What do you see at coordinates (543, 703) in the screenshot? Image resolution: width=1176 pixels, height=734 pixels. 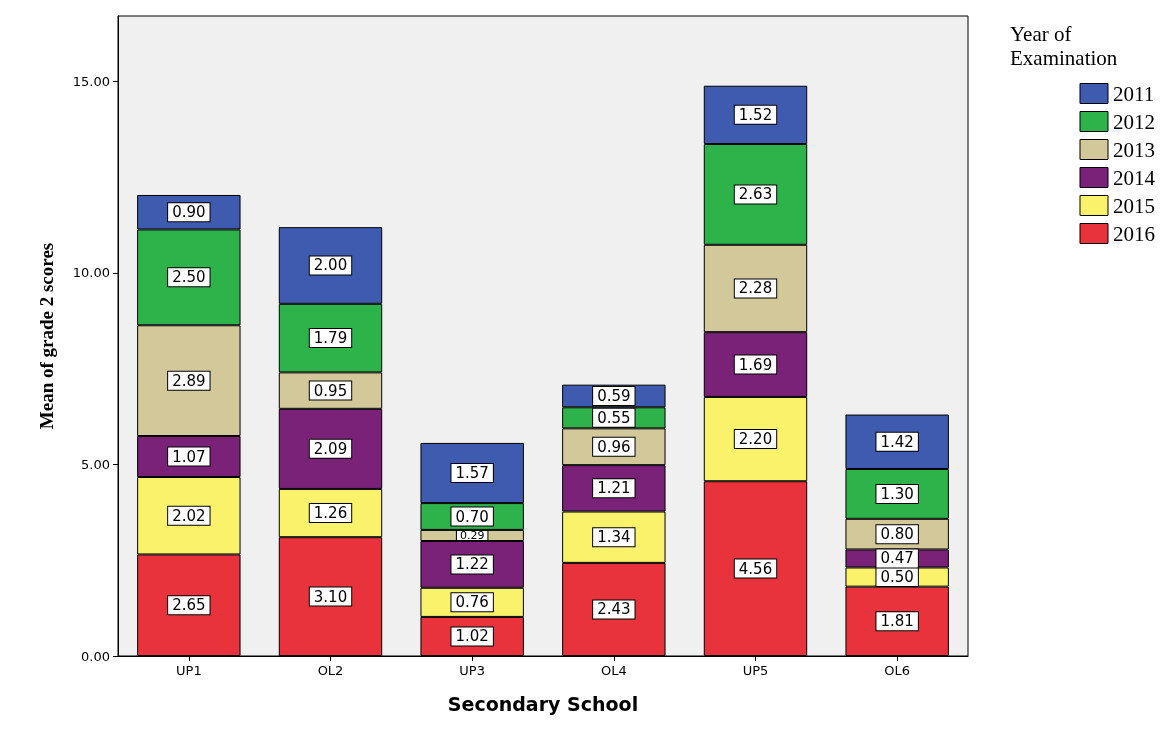 I see `x-axis-title: Secondary School` at bounding box center [543, 703].